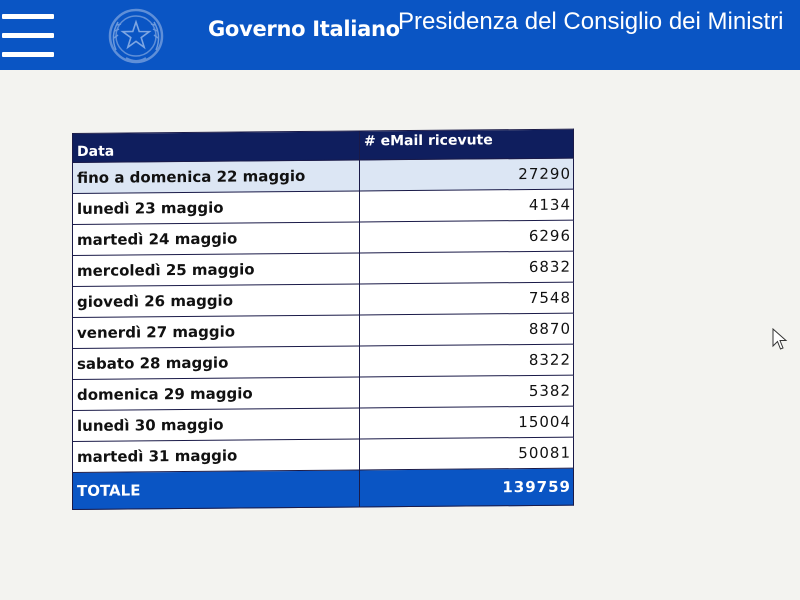 The height and width of the screenshot is (600, 800). I want to click on row-date: fino a domenica 22 maggio, so click(216, 176).